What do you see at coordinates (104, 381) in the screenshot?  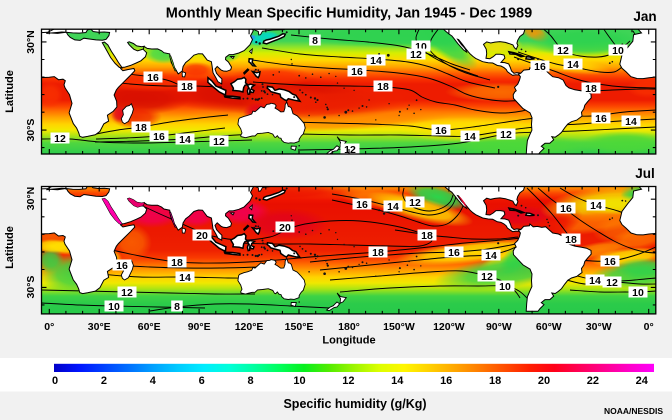 I see `svg-text: 2` at bounding box center [104, 381].